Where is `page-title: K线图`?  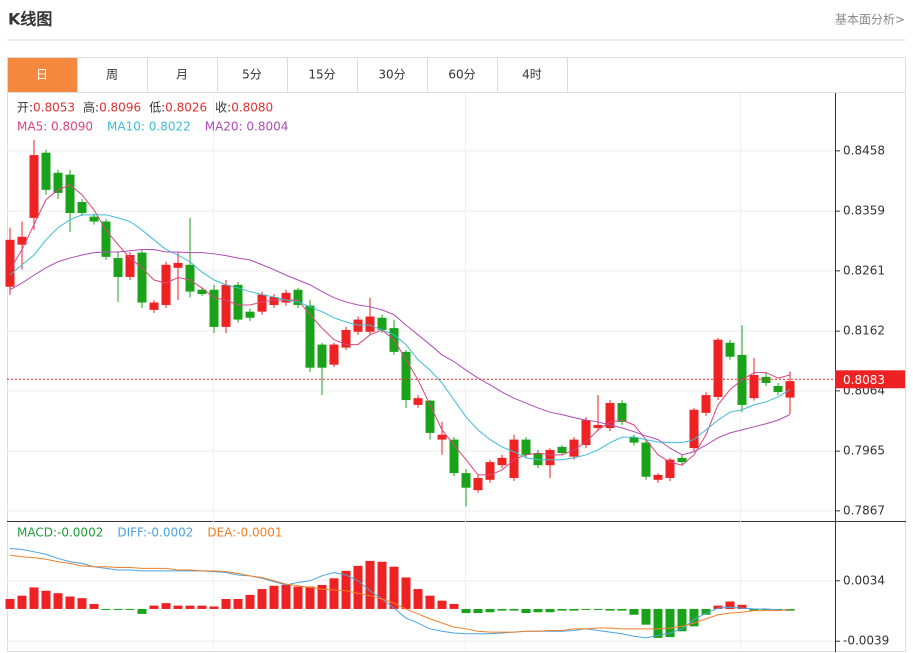 page-title: K线图 is located at coordinates (30, 19).